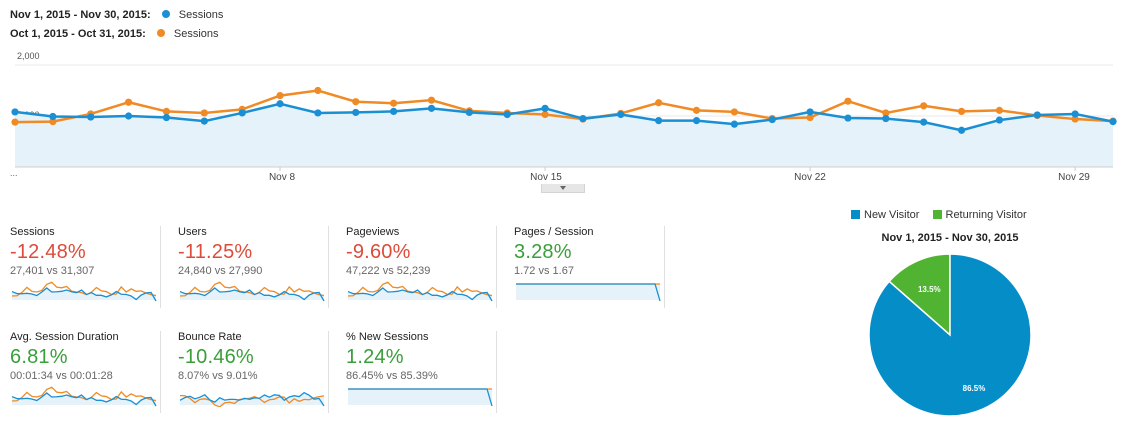 The height and width of the screenshot is (425, 1126). What do you see at coordinates (929, 289) in the screenshot?
I see `pie-label-returning-visitor: 13.5%` at bounding box center [929, 289].